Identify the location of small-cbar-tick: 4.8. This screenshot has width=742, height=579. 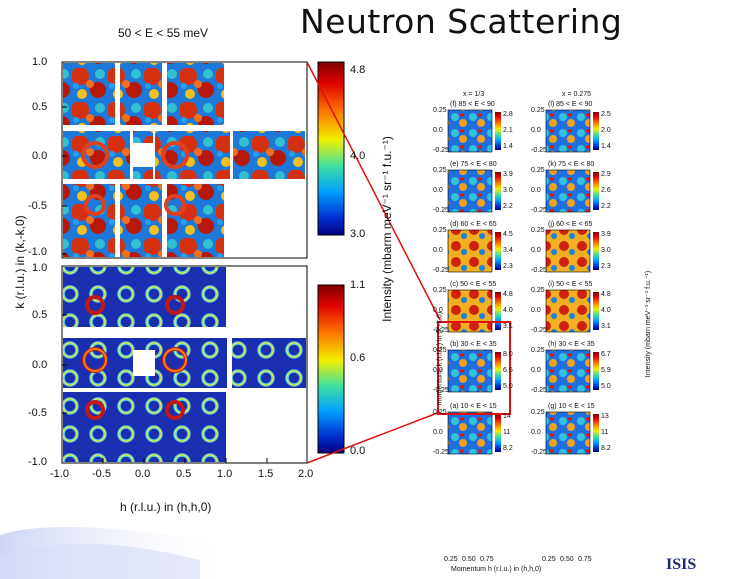
(508, 294).